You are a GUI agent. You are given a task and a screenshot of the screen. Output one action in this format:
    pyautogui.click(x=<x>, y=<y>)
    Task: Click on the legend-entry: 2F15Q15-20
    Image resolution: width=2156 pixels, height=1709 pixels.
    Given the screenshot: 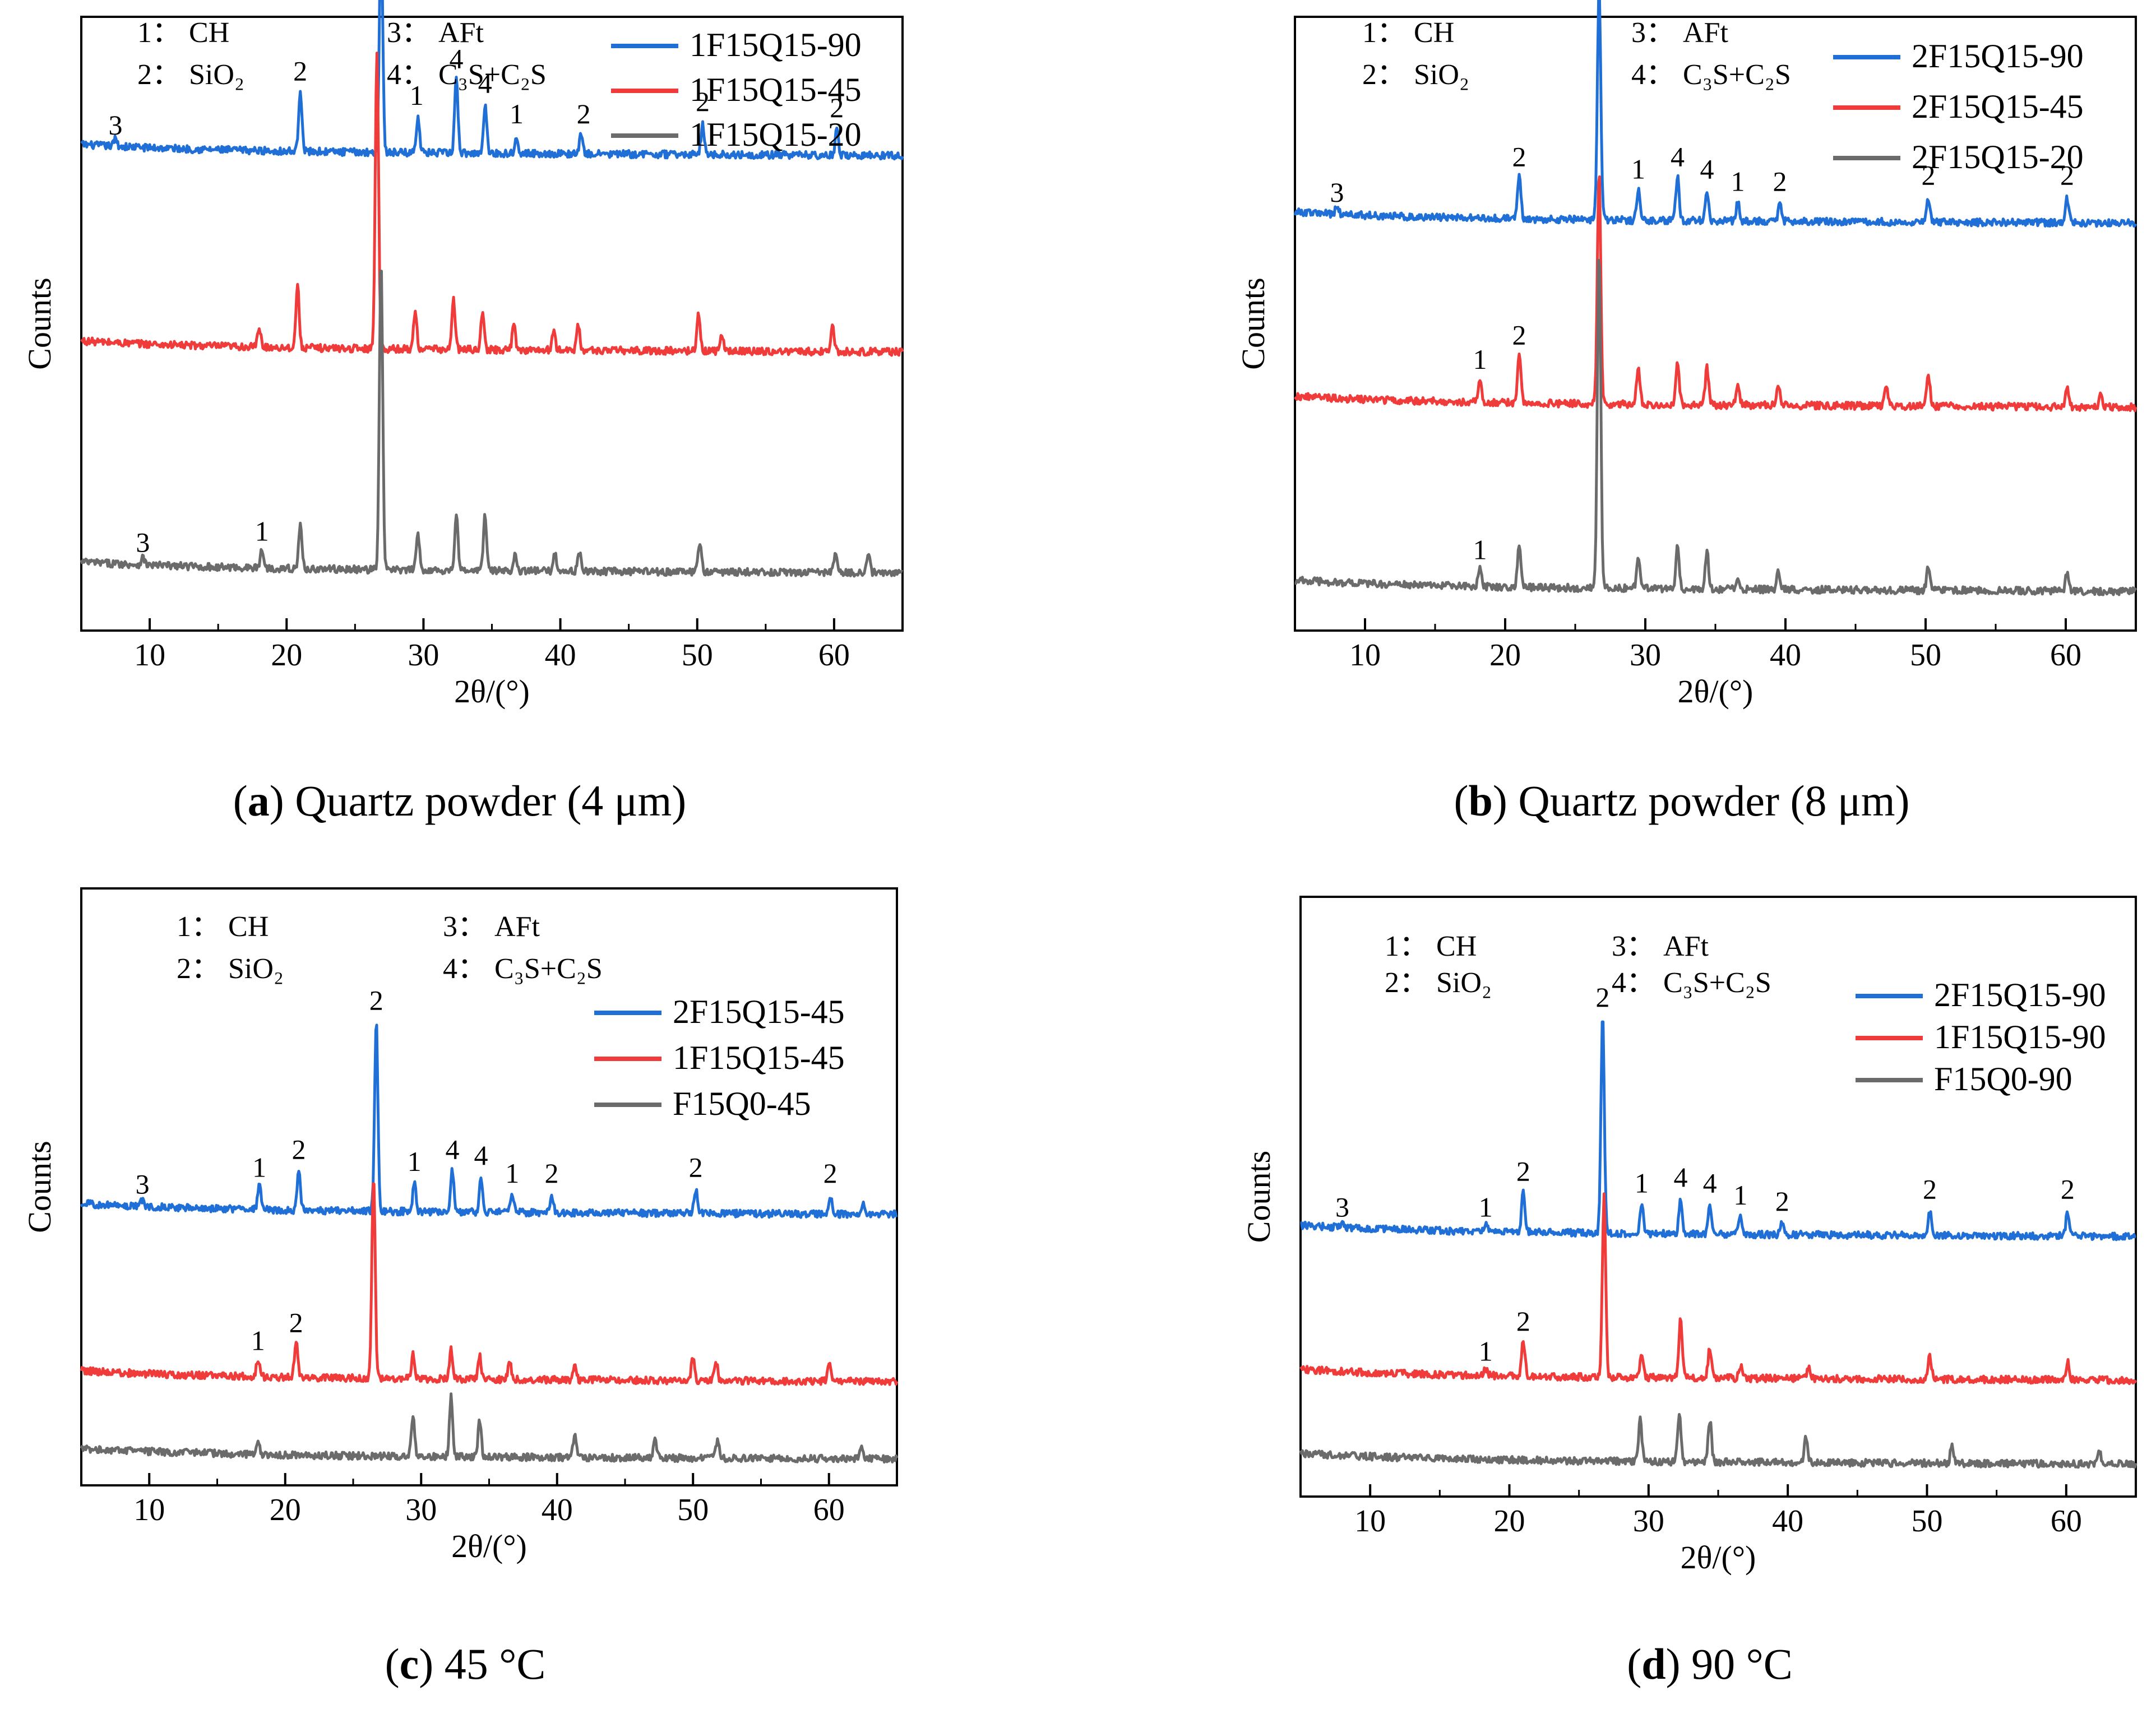 What is the action you would take?
    pyautogui.click(x=1998, y=156)
    